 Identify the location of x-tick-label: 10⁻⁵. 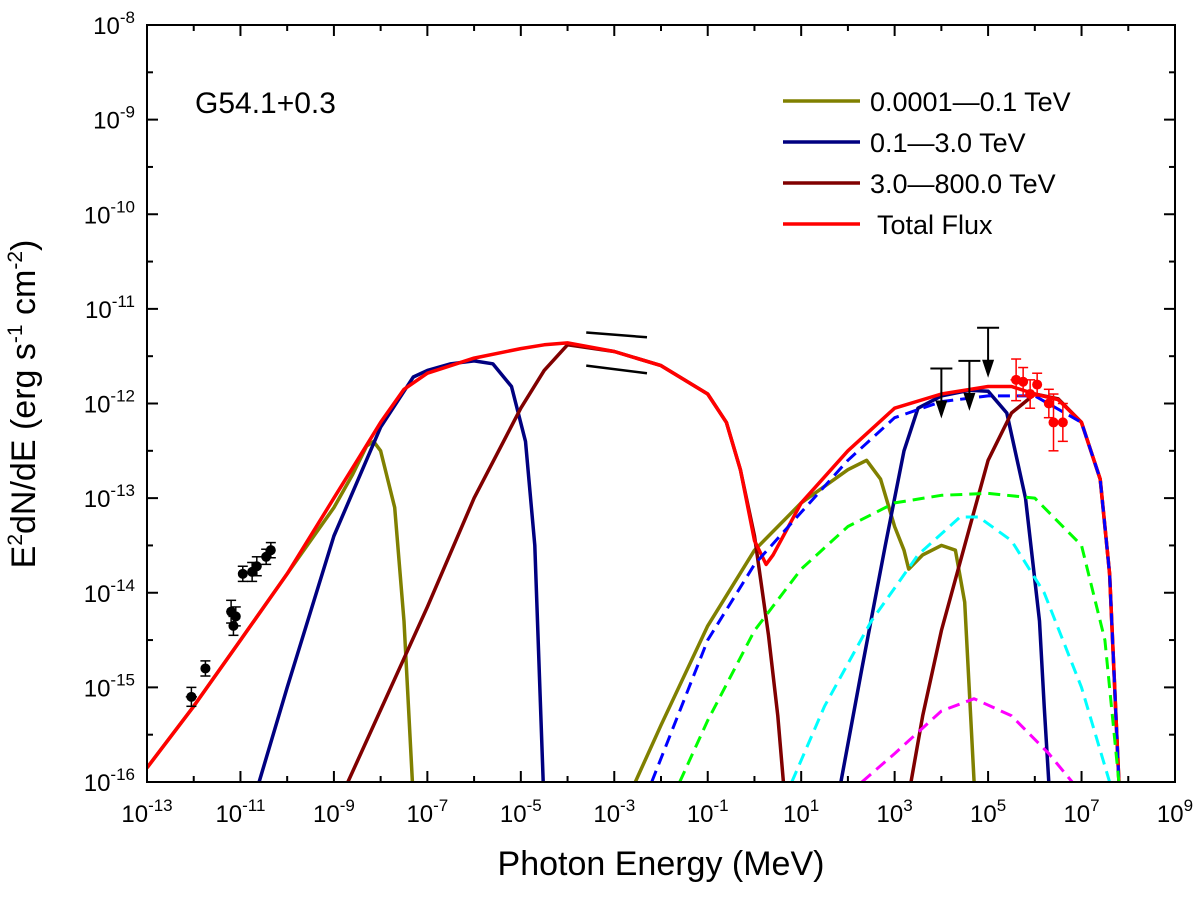
(521, 812).